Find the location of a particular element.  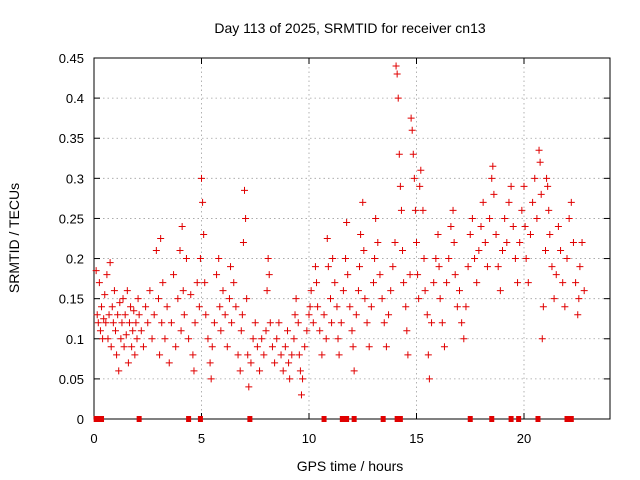

x-tick-label: 15 is located at coordinates (416, 438).